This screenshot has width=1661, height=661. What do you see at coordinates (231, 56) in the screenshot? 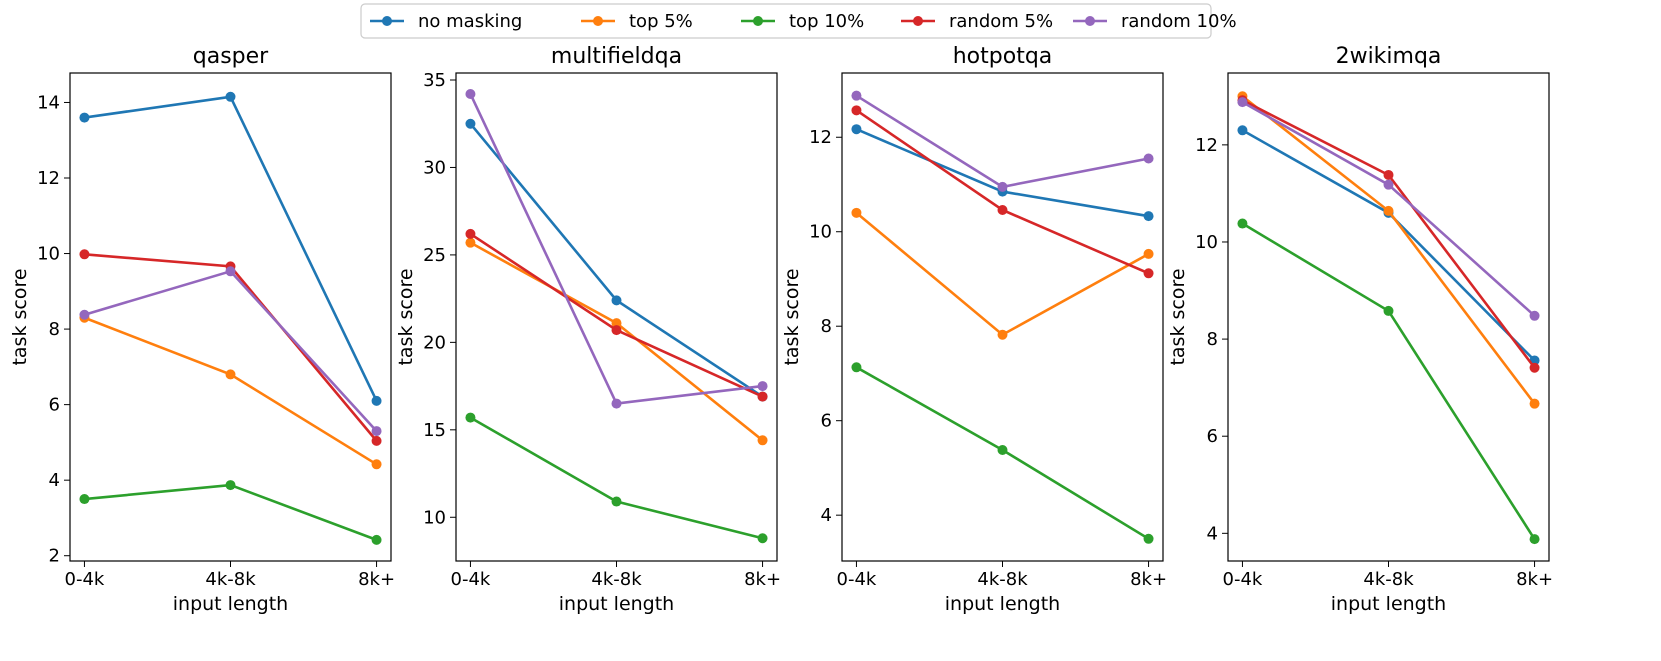
I see `panel-title-qasper: qasper` at bounding box center [231, 56].